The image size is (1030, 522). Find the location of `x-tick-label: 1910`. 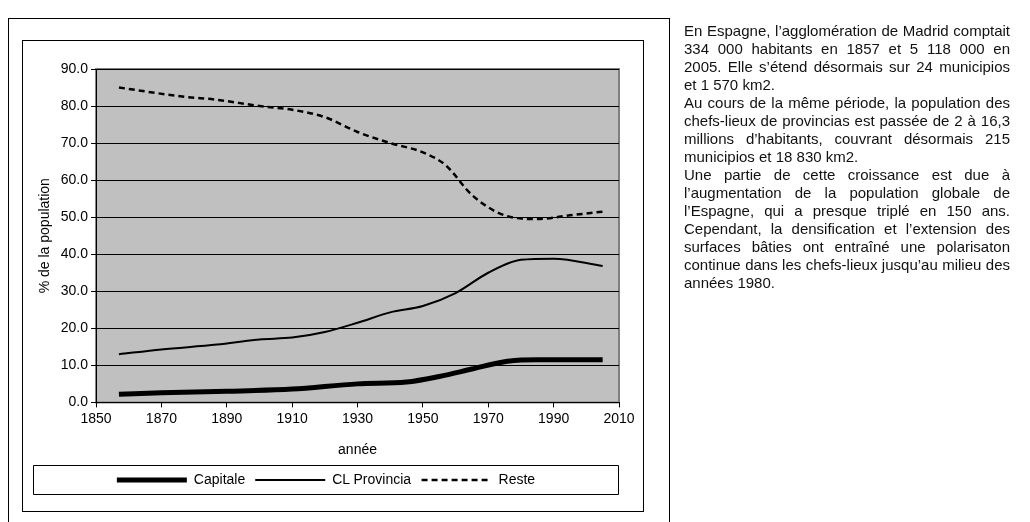

x-tick-label: 1910 is located at coordinates (292, 417).